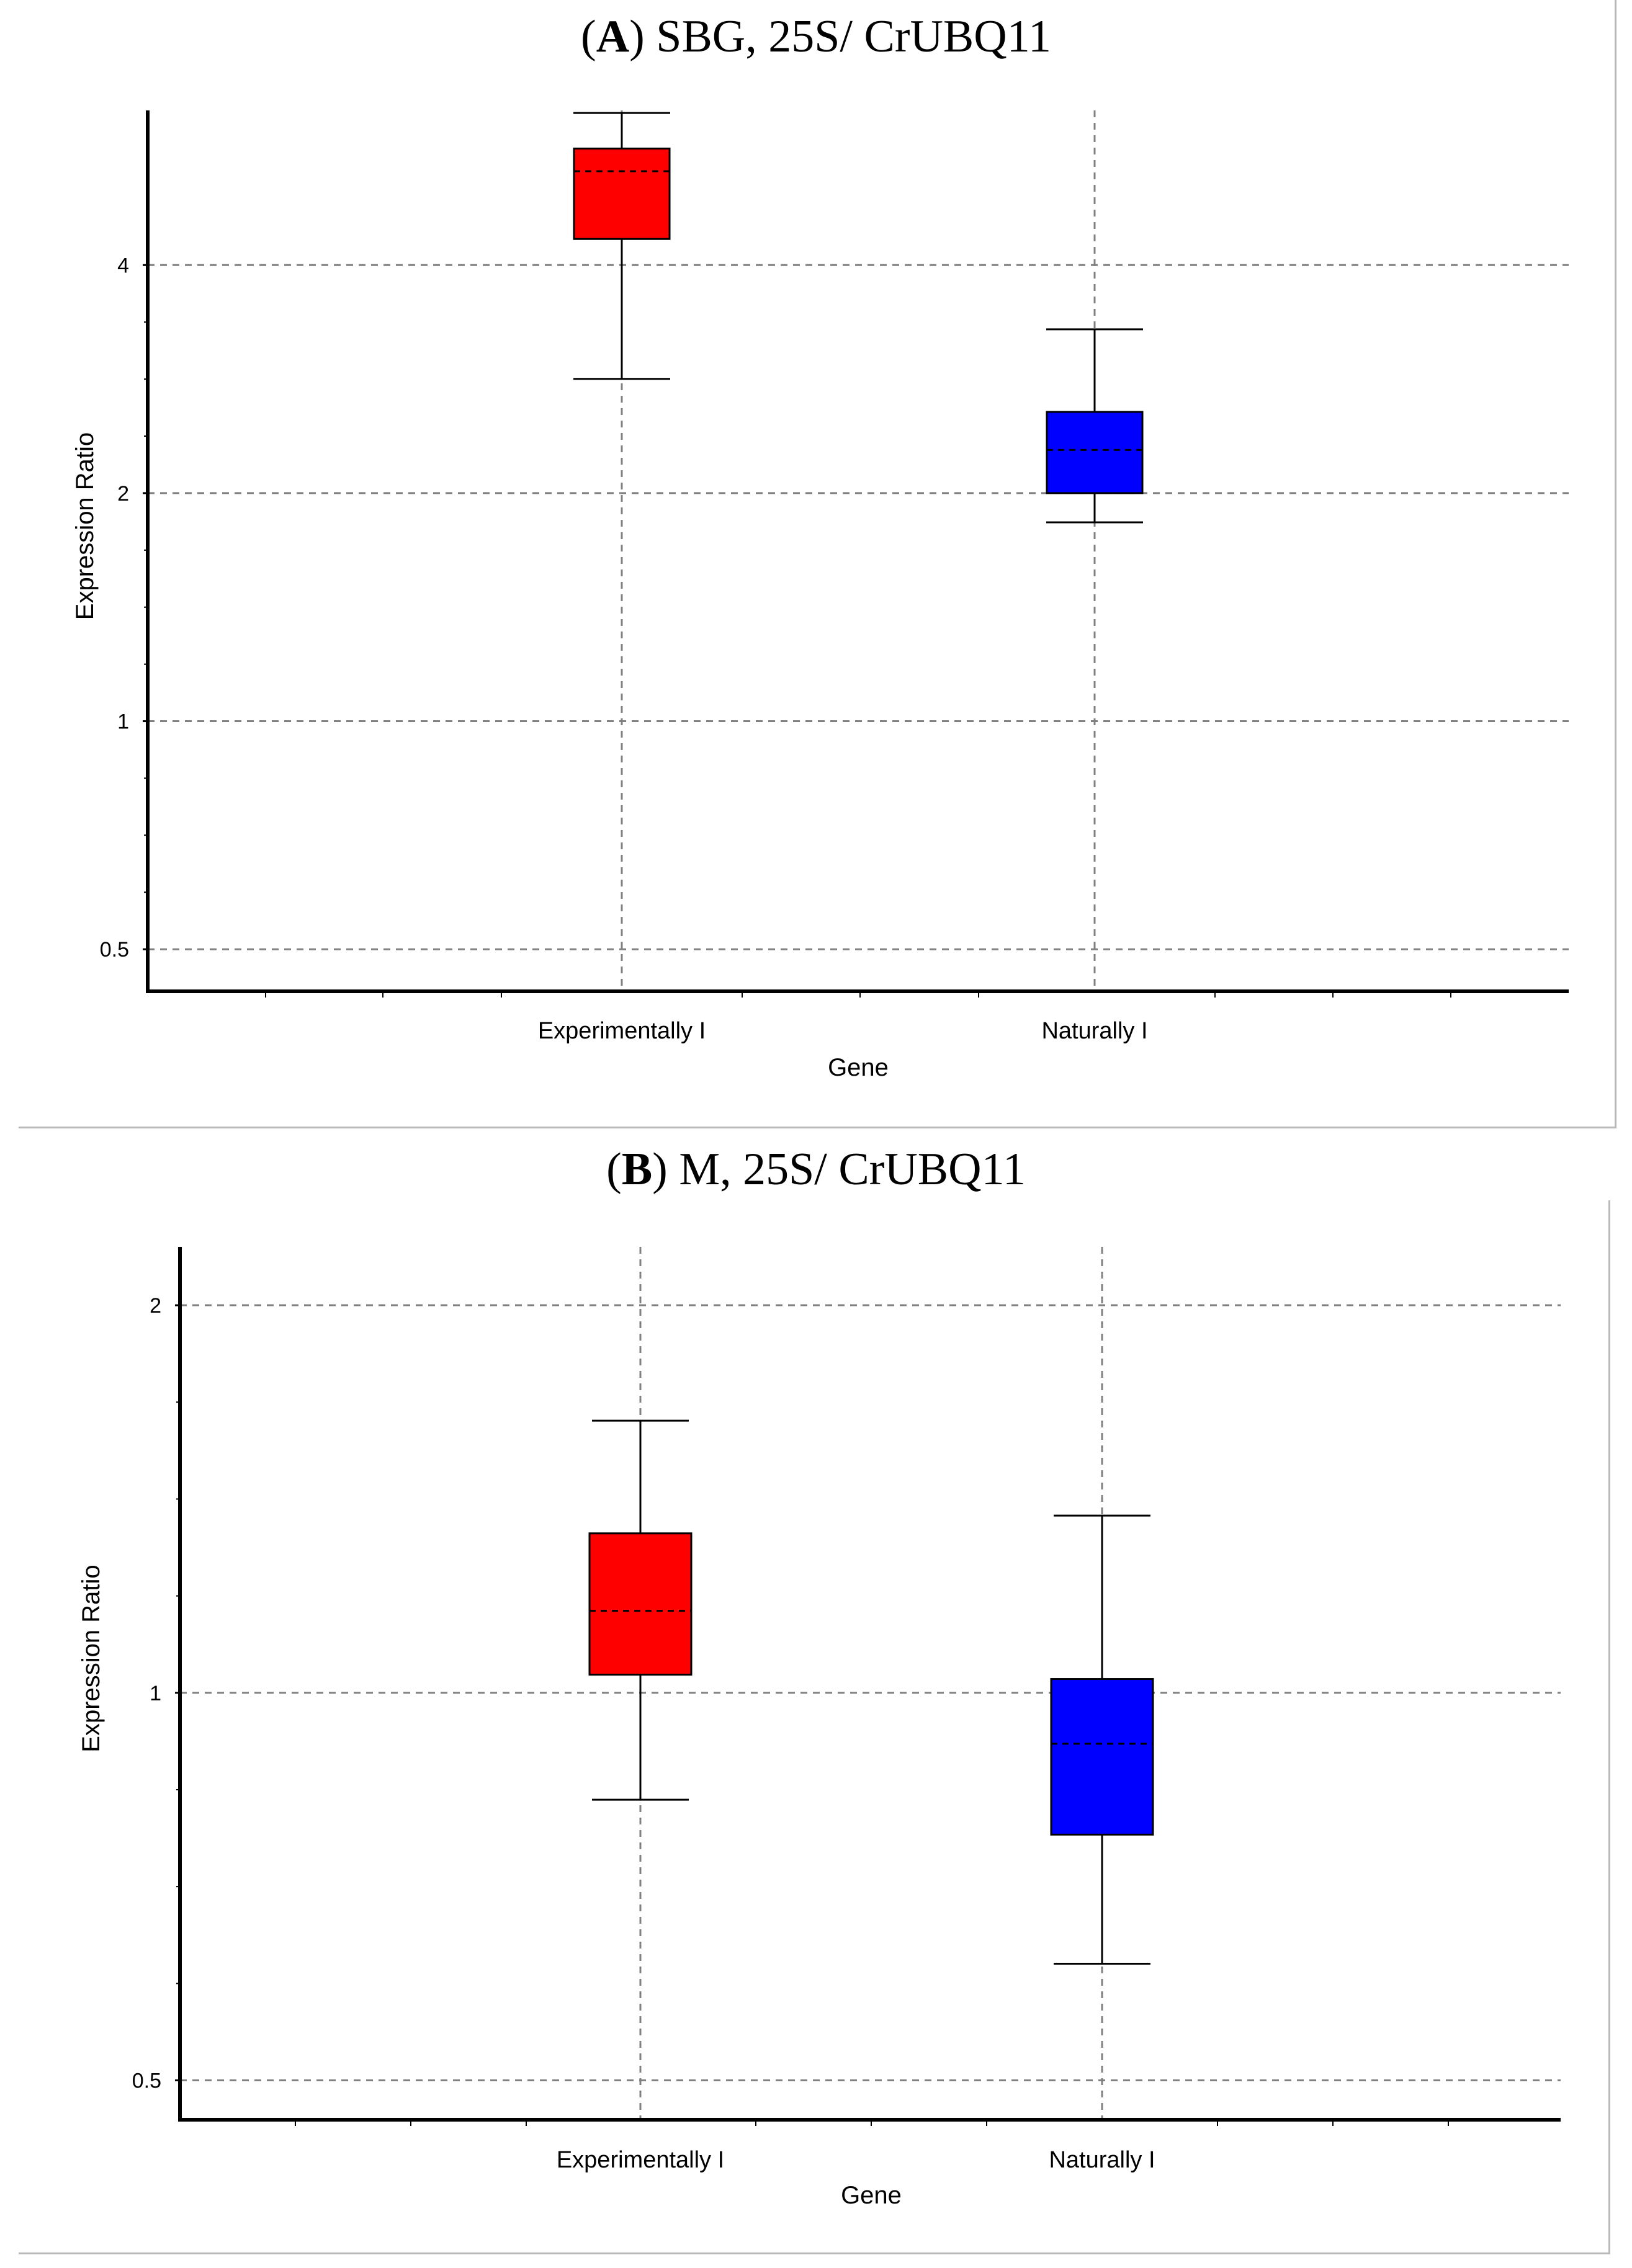  I want to click on panel-b-letter: B, so click(637, 1169).